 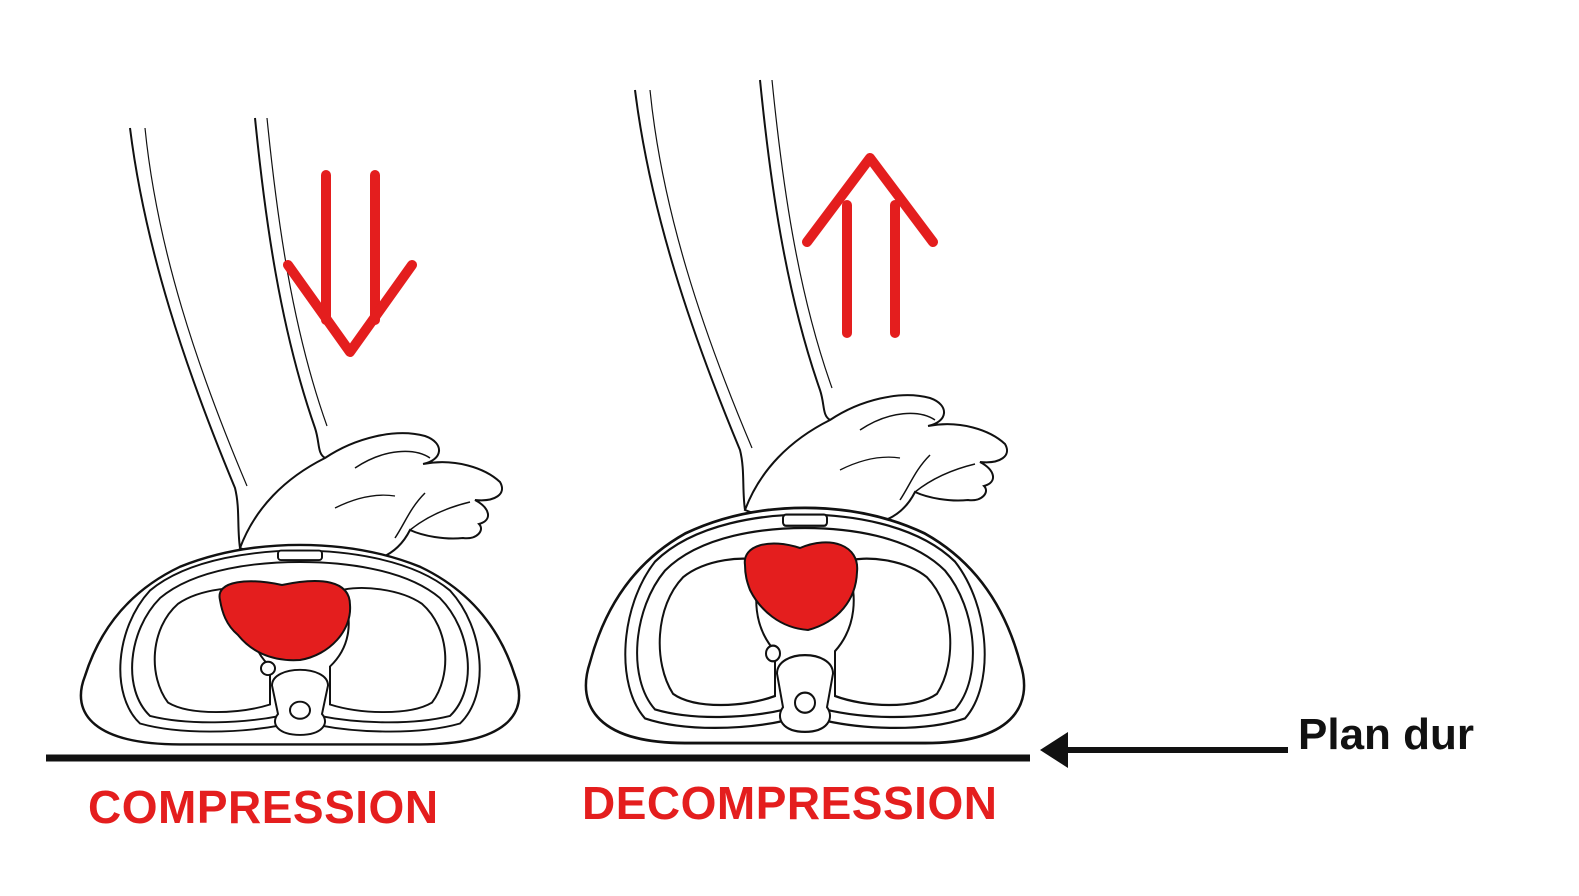 What do you see at coordinates (790, 803) in the screenshot?
I see `decompression-label: DECOMPRESSION` at bounding box center [790, 803].